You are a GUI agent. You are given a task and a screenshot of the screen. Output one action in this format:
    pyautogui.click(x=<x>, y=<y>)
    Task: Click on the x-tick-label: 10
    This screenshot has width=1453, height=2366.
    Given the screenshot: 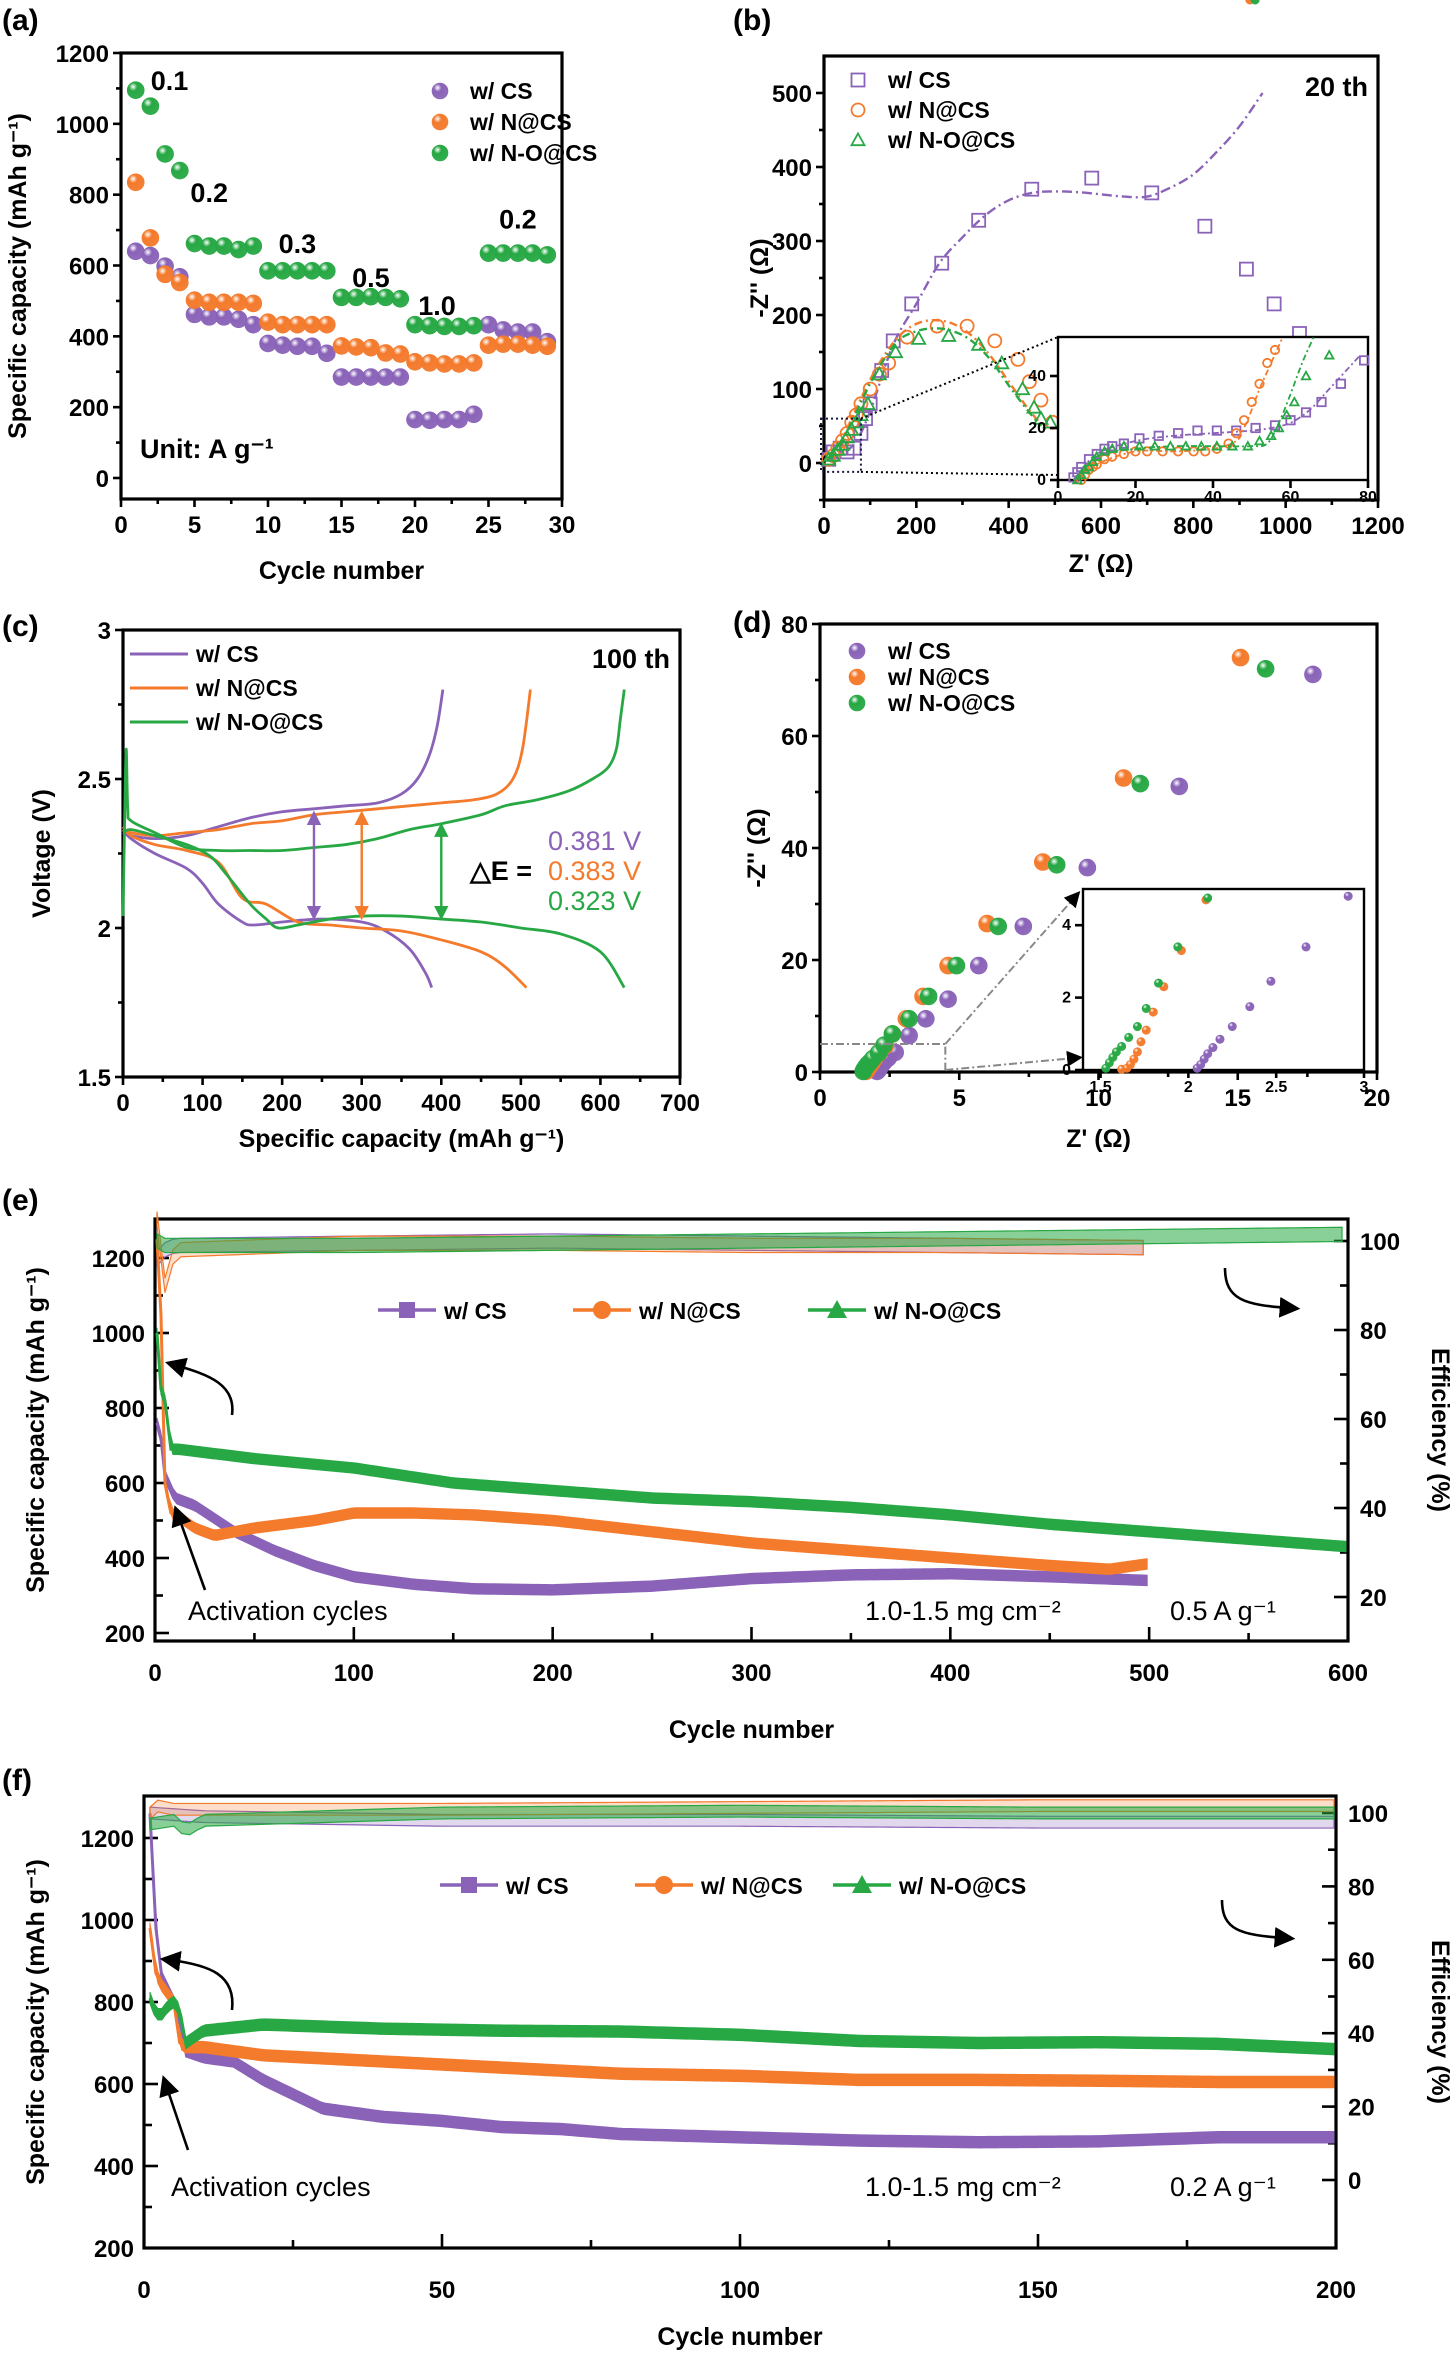 What is the action you would take?
    pyautogui.click(x=1098, y=1098)
    